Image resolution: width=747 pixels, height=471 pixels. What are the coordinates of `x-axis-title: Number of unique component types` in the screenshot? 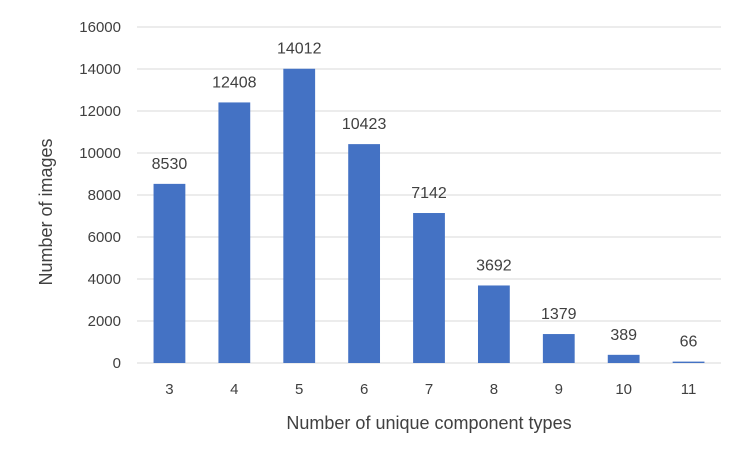 It's located at (428, 423).